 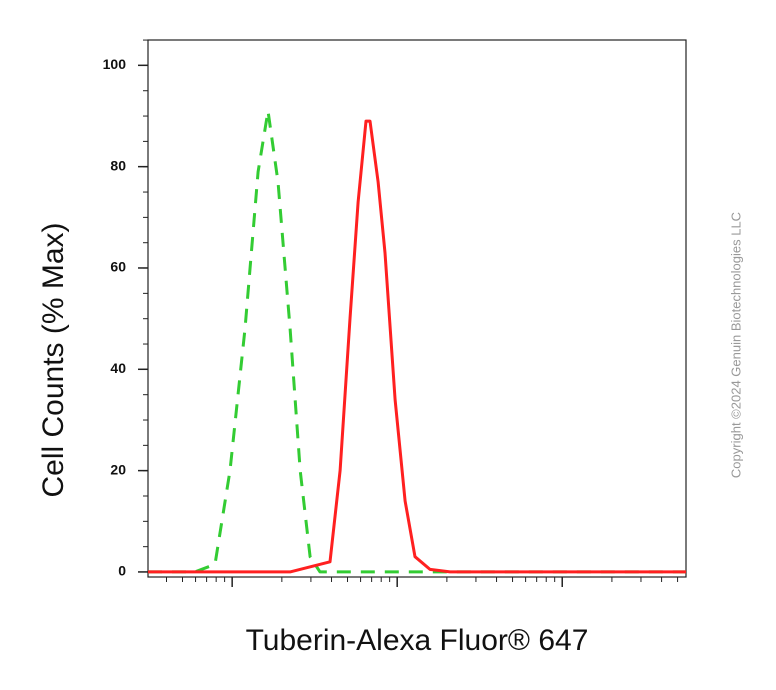 I want to click on y-tick-label: 40, so click(x=118, y=368).